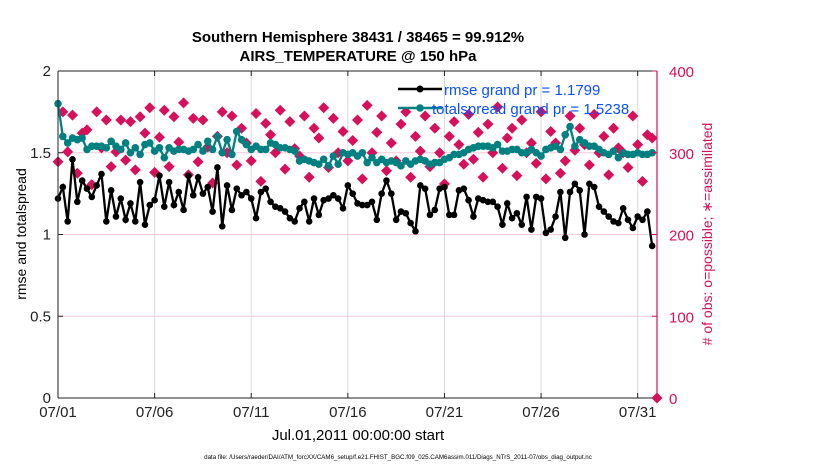 This screenshot has width=830, height=475. Describe the element at coordinates (155, 412) in the screenshot. I see `x-tick-label: 07/06` at that location.